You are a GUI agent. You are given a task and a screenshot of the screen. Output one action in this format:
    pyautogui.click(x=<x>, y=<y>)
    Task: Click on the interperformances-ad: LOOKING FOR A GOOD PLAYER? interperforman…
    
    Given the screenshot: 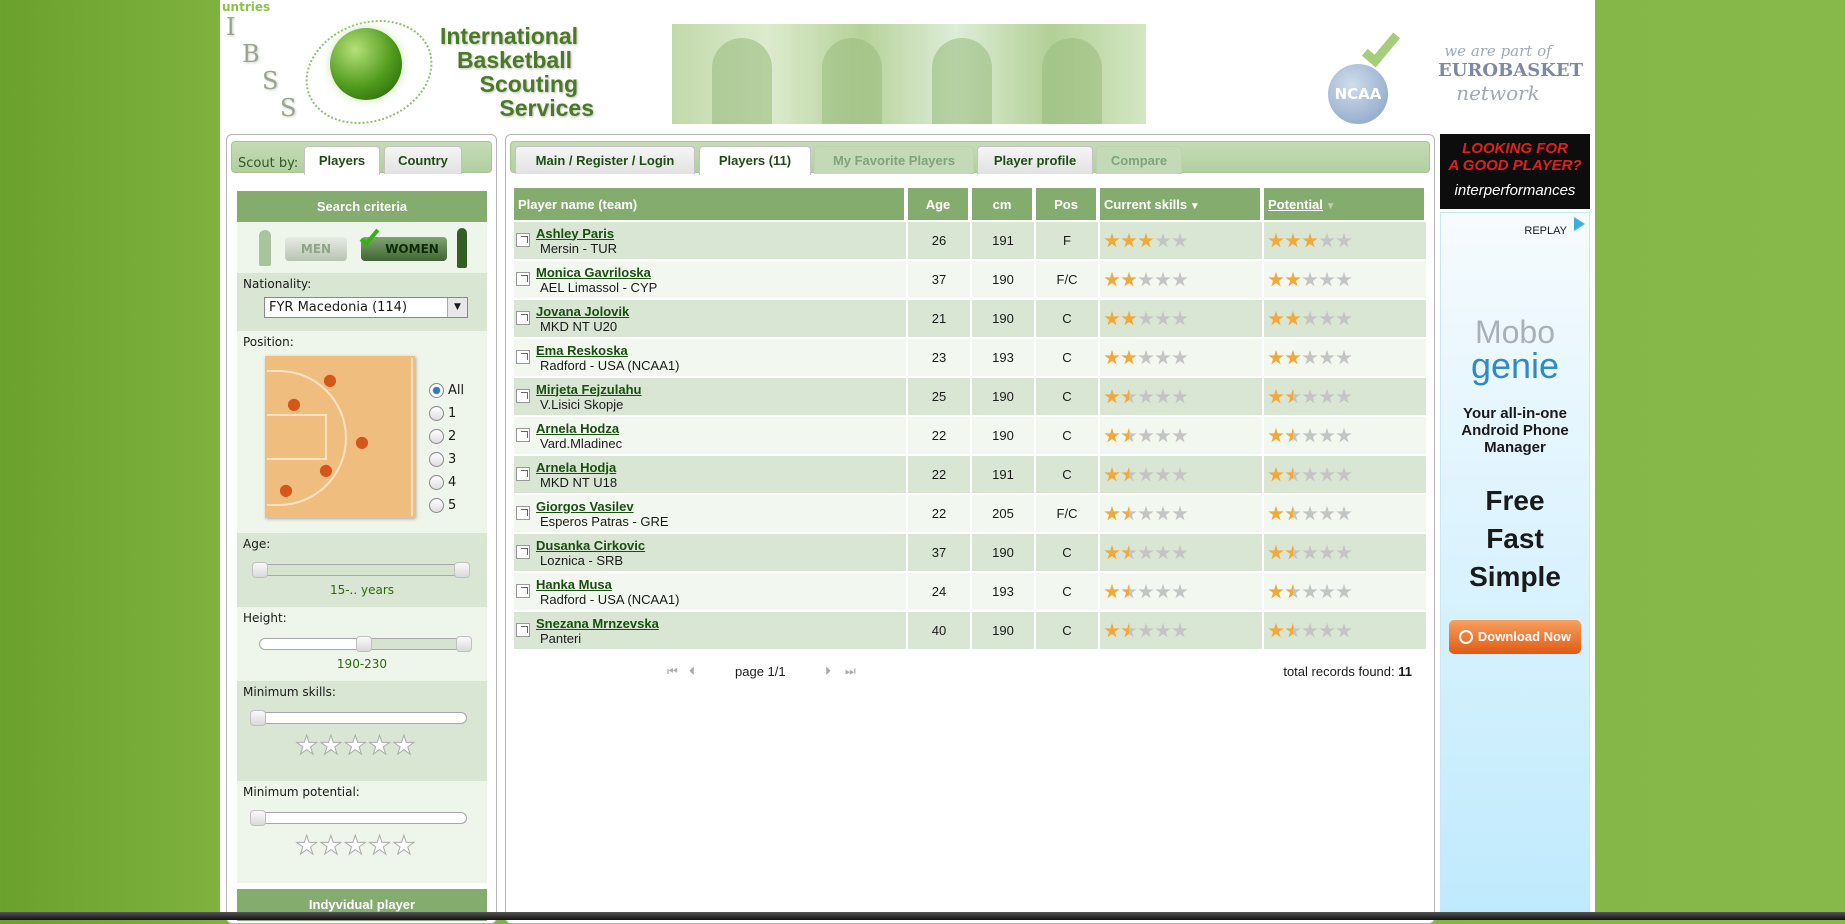 What is the action you would take?
    pyautogui.click(x=1515, y=171)
    